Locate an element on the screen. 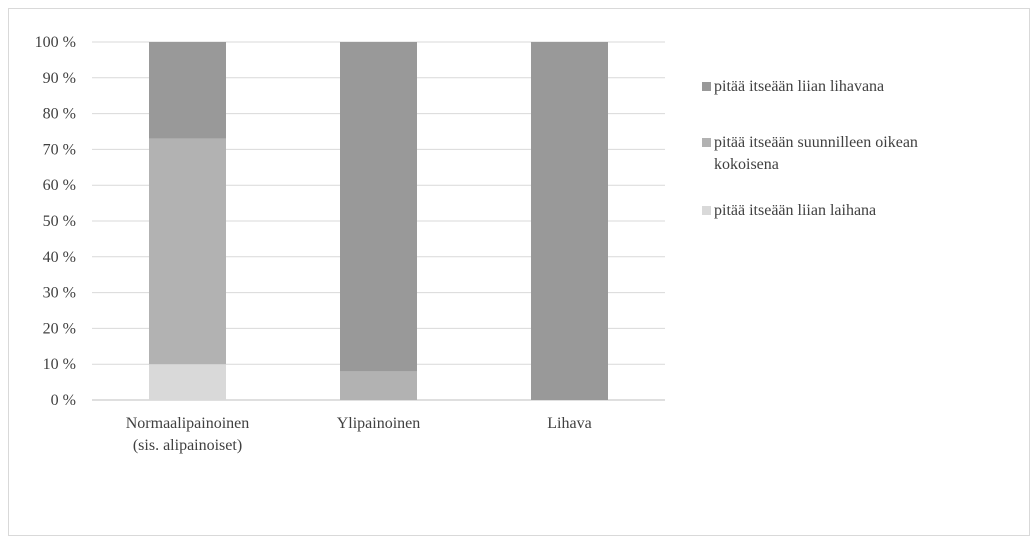 The height and width of the screenshot is (537, 1031). y-tick-label: 100 % is located at coordinates (55, 42).